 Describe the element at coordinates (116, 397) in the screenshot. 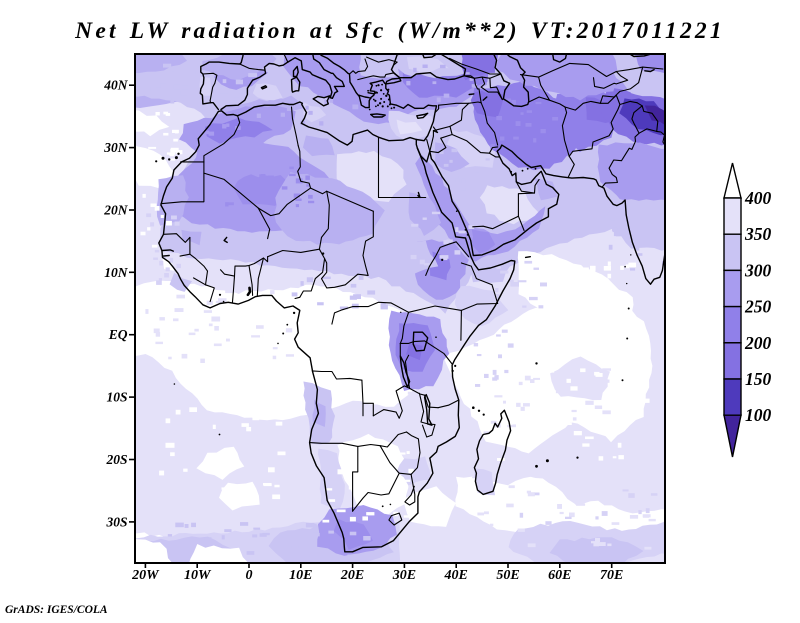

I see `svg-text: 10S` at that location.